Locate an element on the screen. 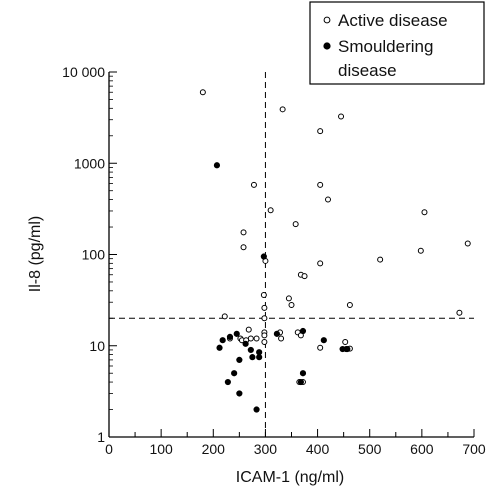 Image resolution: width=489 pixels, height=487 pixels. x-tick-label: 300 is located at coordinates (266, 449).